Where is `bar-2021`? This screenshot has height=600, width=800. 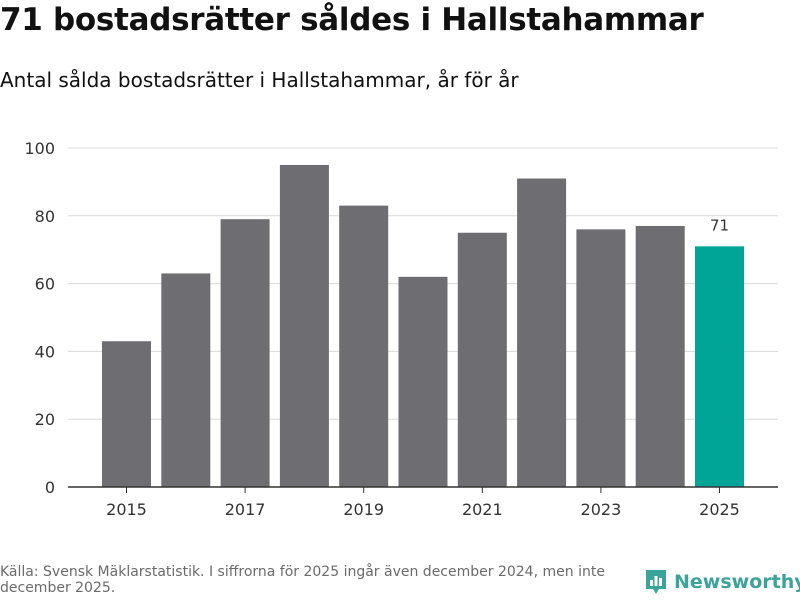
bar-2021 is located at coordinates (482, 359).